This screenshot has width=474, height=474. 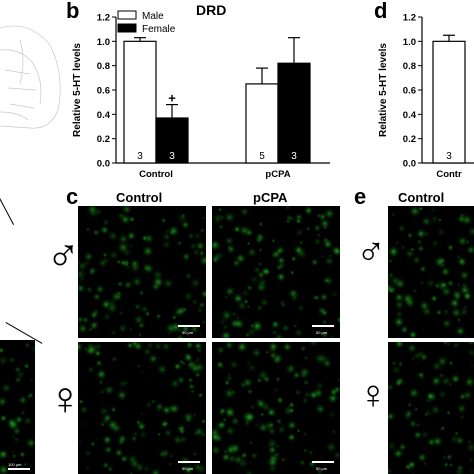 I want to click on bar-series-control, so click(x=449, y=102).